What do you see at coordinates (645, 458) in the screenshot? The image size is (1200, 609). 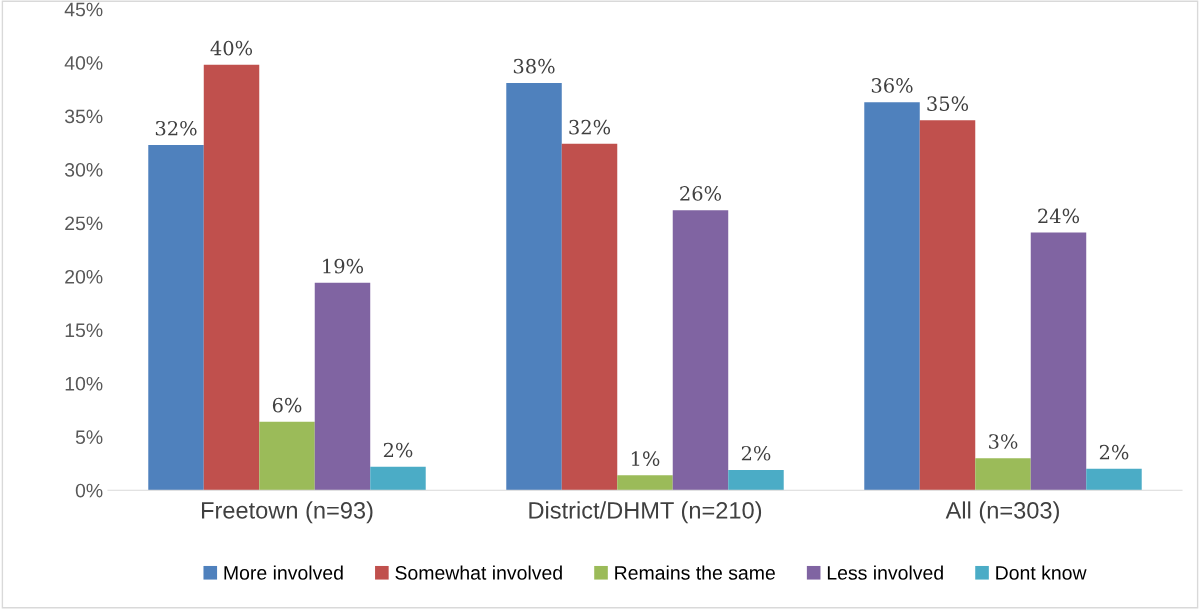 I see `data-label: 1%` at bounding box center [645, 458].